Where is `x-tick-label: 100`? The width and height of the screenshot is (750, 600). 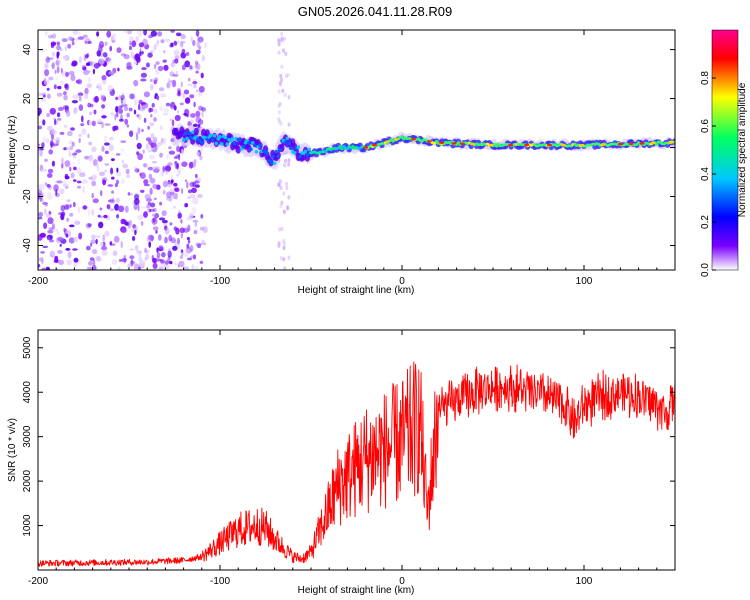 x-tick-label: 100 is located at coordinates (584, 281).